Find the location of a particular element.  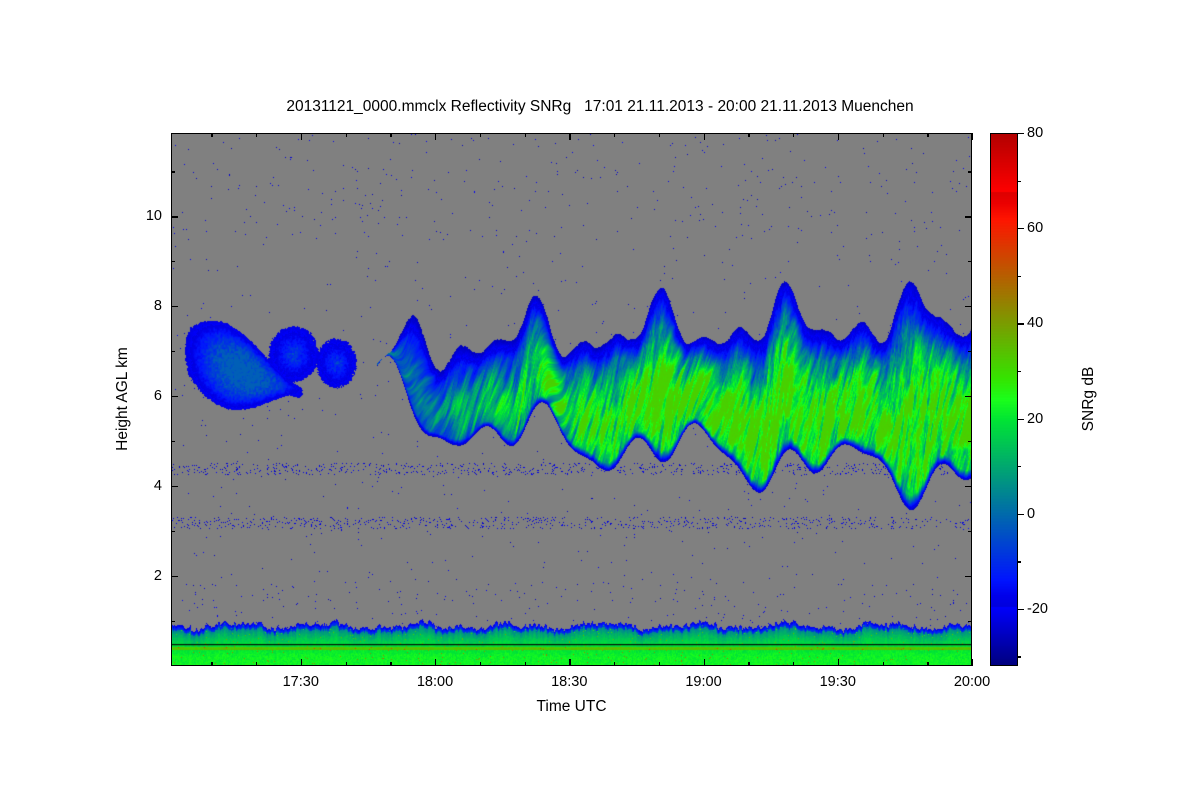

x-axis-label: Time UTC is located at coordinates (571, 706).